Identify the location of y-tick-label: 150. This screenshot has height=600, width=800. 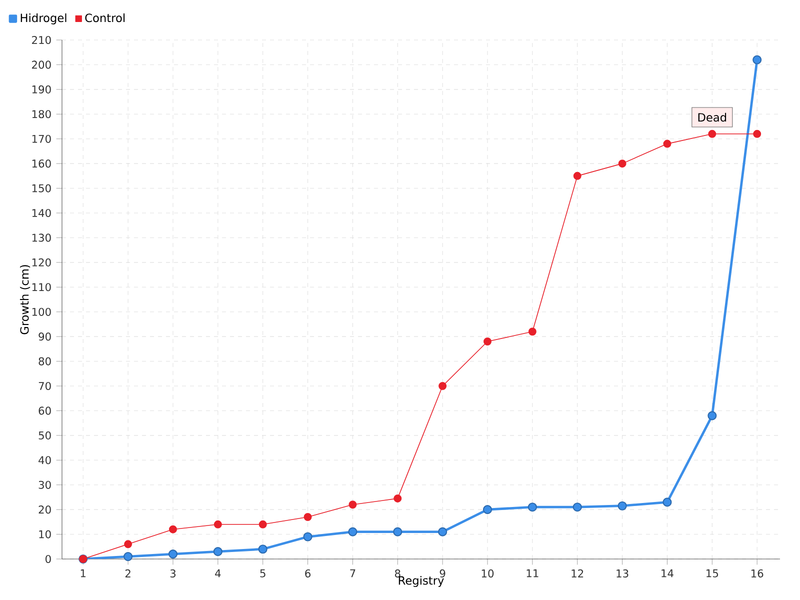
(41, 188).